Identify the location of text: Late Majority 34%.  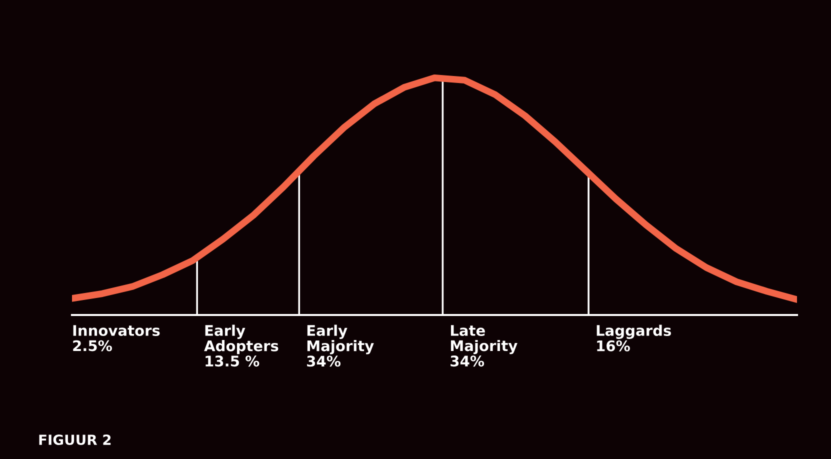
(484, 346).